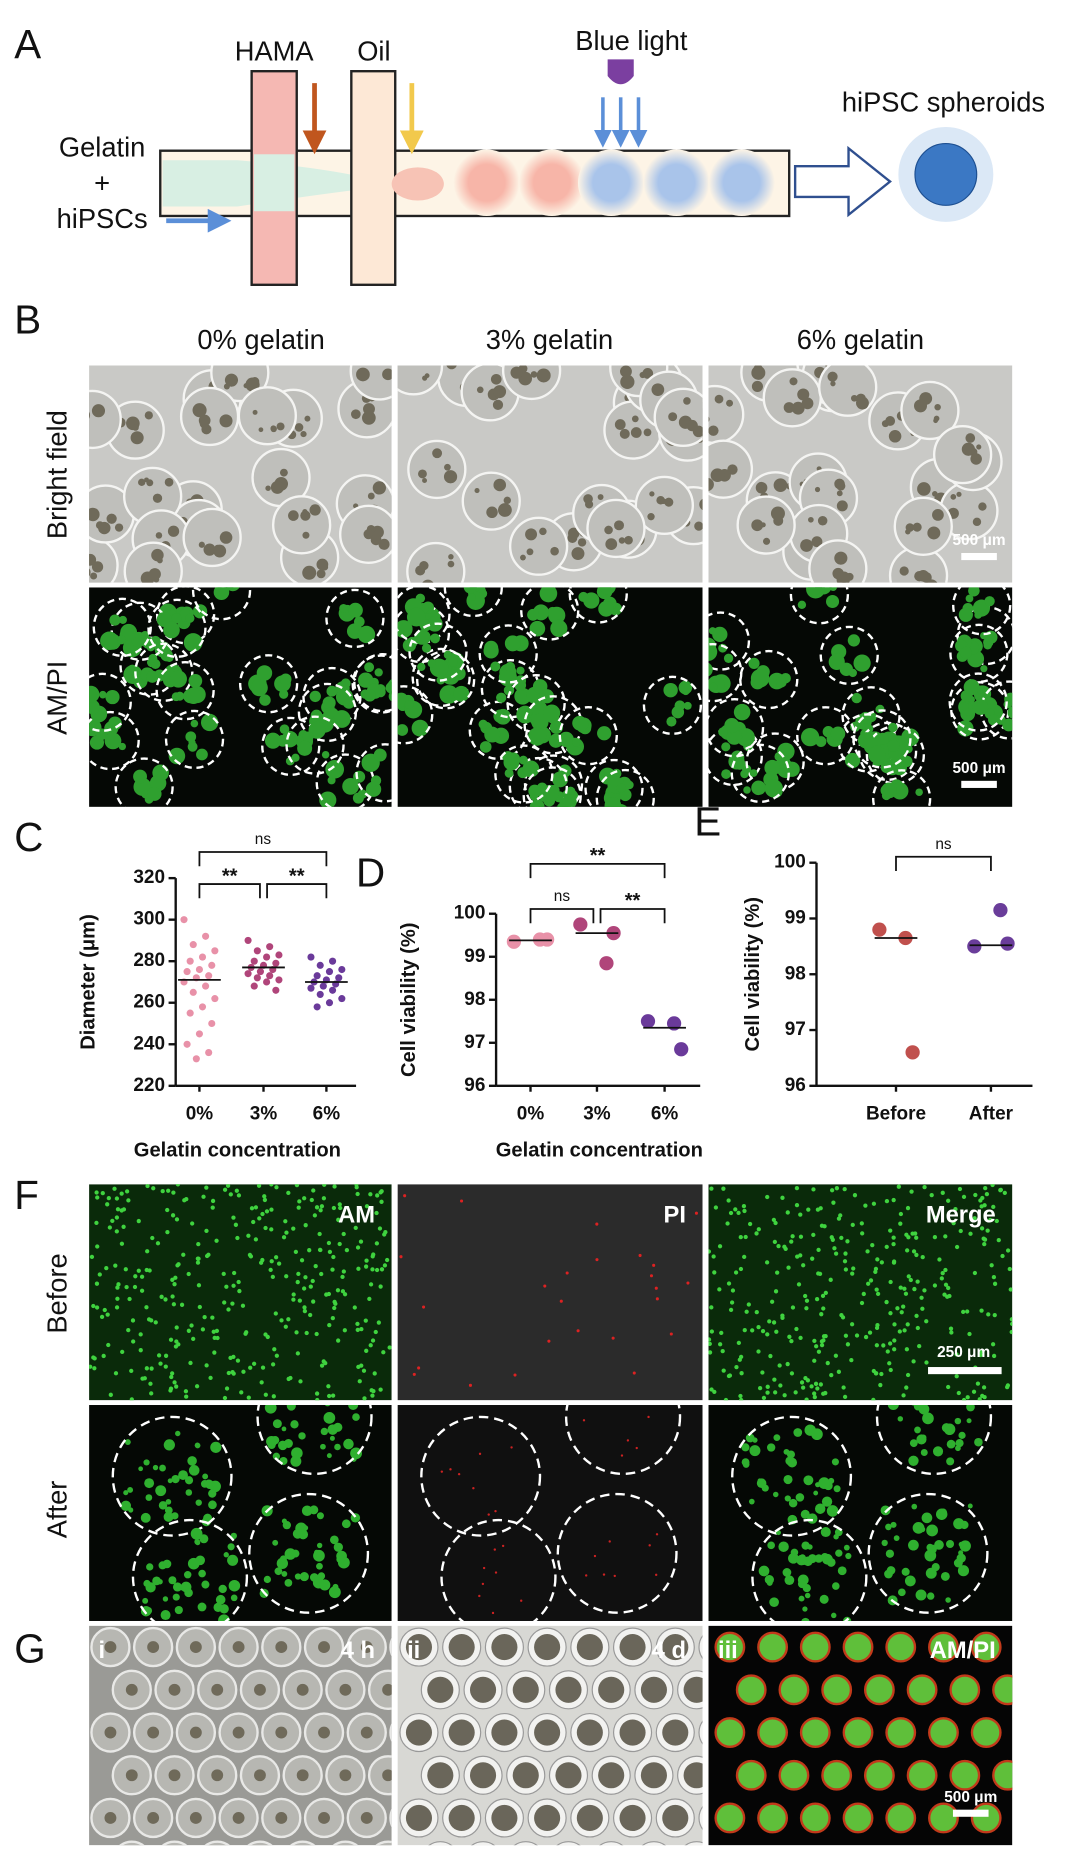 Image resolution: width=1080 pixels, height=1869 pixels. Describe the element at coordinates (795, 917) in the screenshot. I see `y-tick-label: 99` at that location.